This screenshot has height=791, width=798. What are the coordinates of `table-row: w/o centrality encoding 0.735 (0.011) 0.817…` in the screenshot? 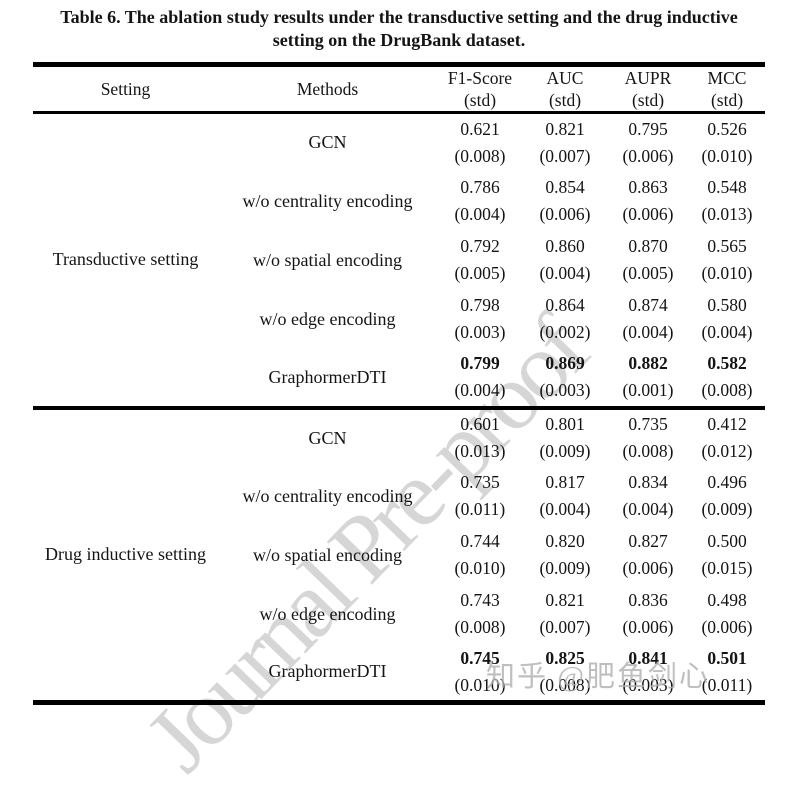 It's located at (399, 496).